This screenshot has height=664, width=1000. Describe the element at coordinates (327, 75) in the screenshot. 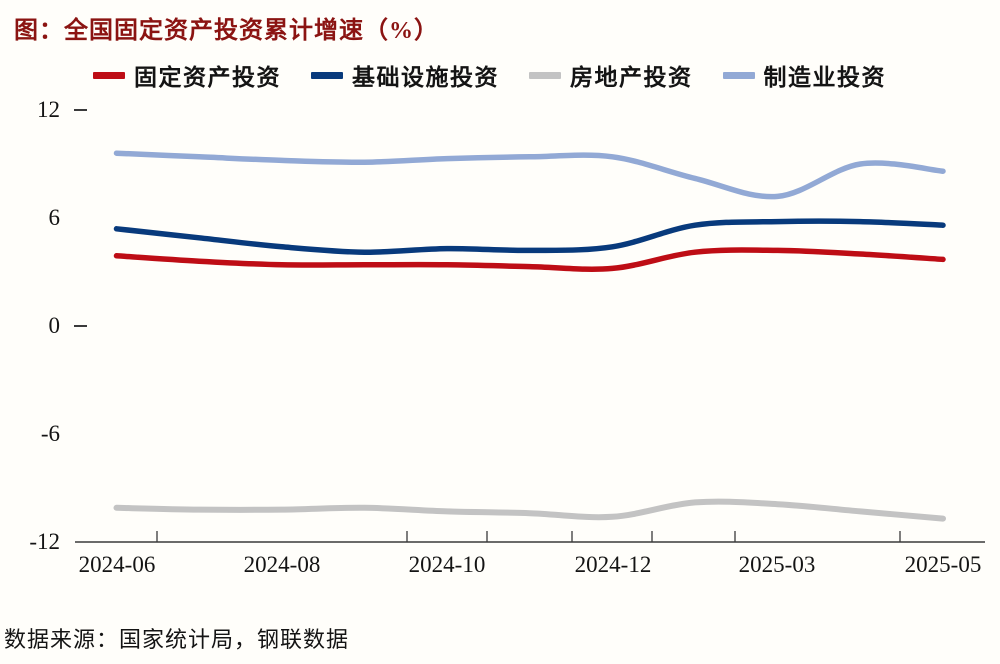

I see `legend-swatch-infrastructure-investment` at that location.